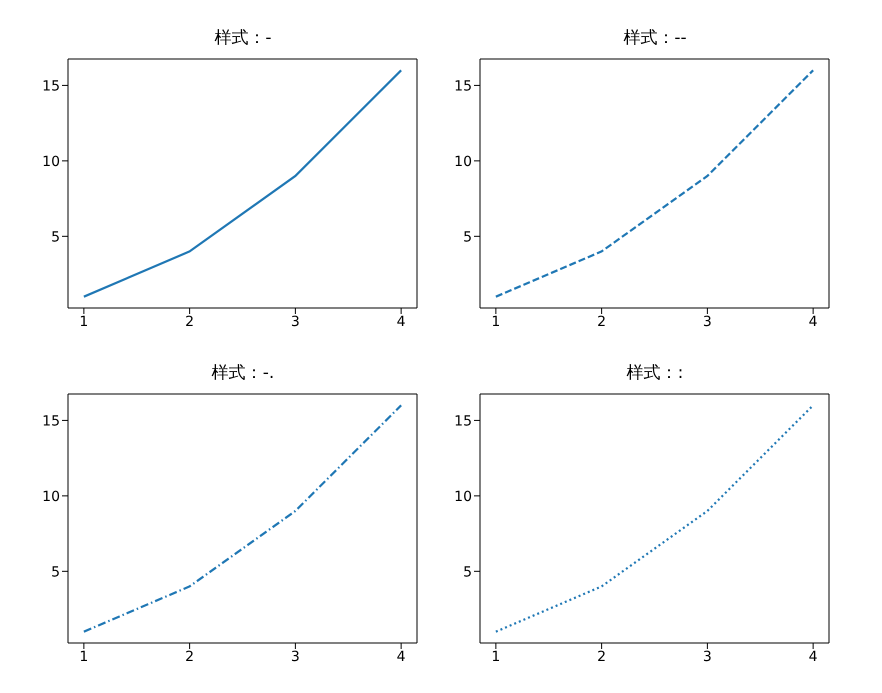 This screenshot has width=882, height=693. What do you see at coordinates (243, 38) in the screenshot?
I see `chart-title: 样式：-` at bounding box center [243, 38].